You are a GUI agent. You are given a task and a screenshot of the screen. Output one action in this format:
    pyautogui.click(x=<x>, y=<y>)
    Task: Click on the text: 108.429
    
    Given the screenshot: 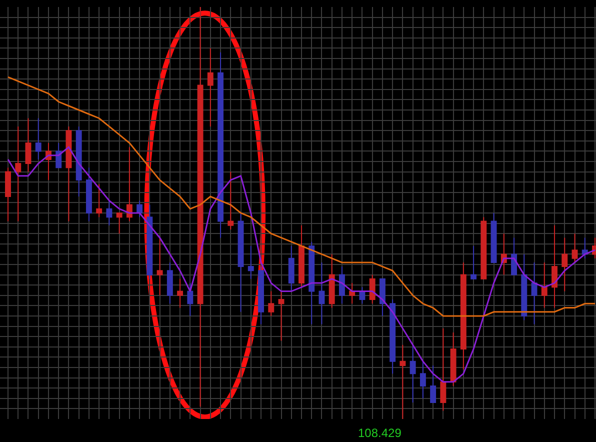 What is the action you would take?
    pyautogui.click(x=380, y=433)
    